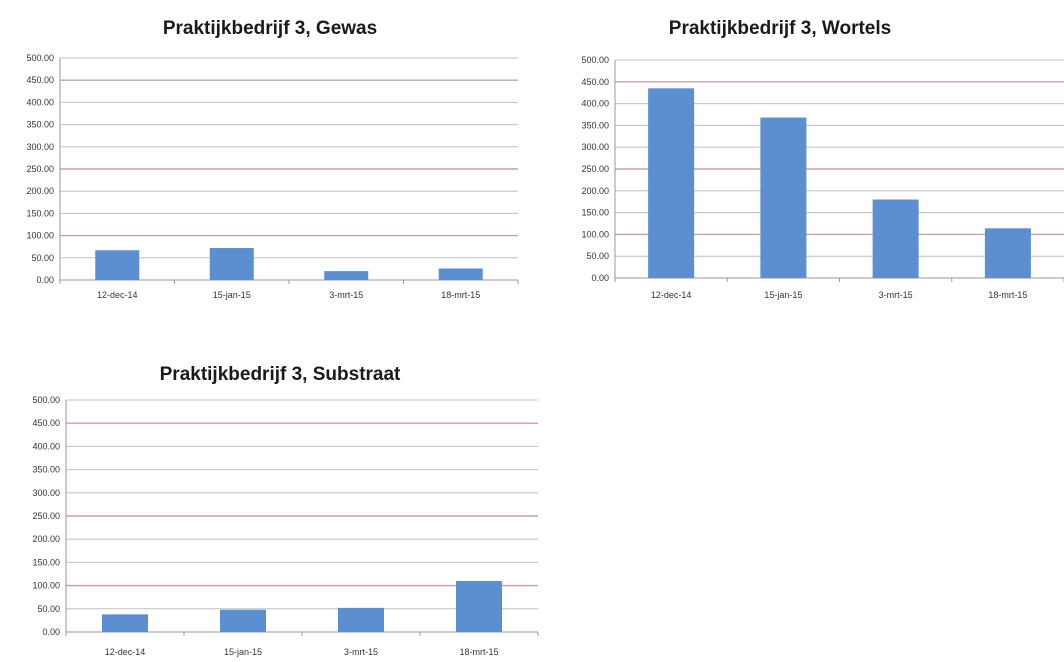 The width and height of the screenshot is (1064, 662). Describe the element at coordinates (270, 28) in the screenshot. I see `chart-title: Praktijkbedrijf 3, Gewas` at that location.